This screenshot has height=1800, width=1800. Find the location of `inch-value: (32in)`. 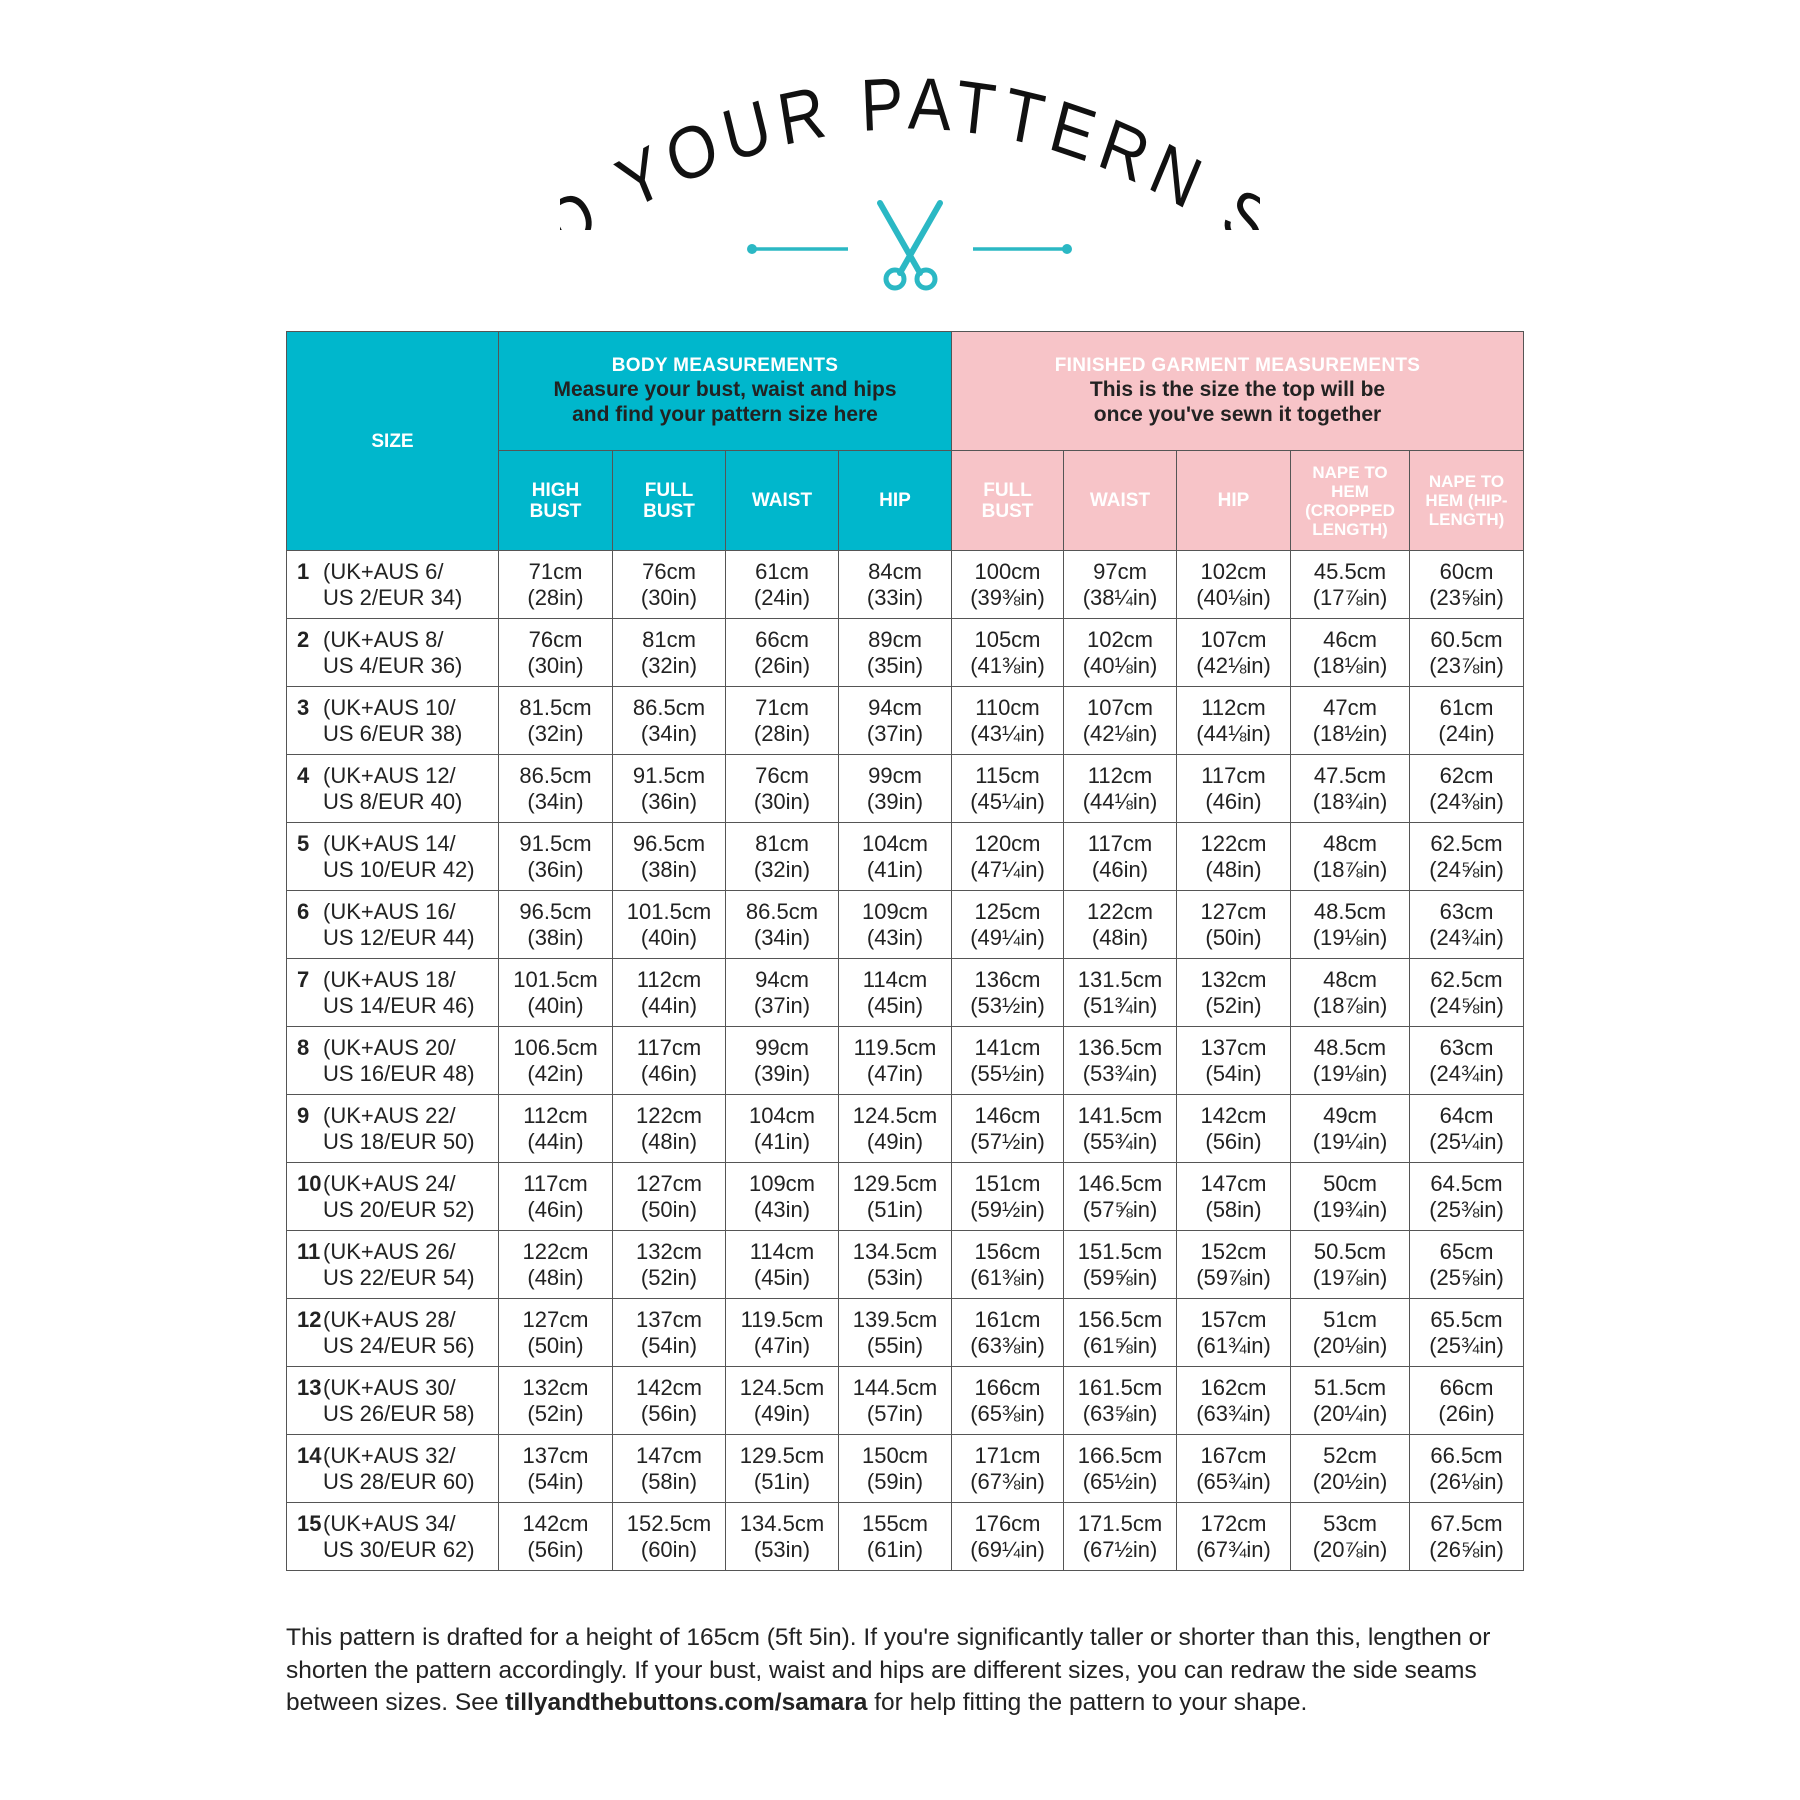

inch-value: (32in) is located at coordinates (782, 869).